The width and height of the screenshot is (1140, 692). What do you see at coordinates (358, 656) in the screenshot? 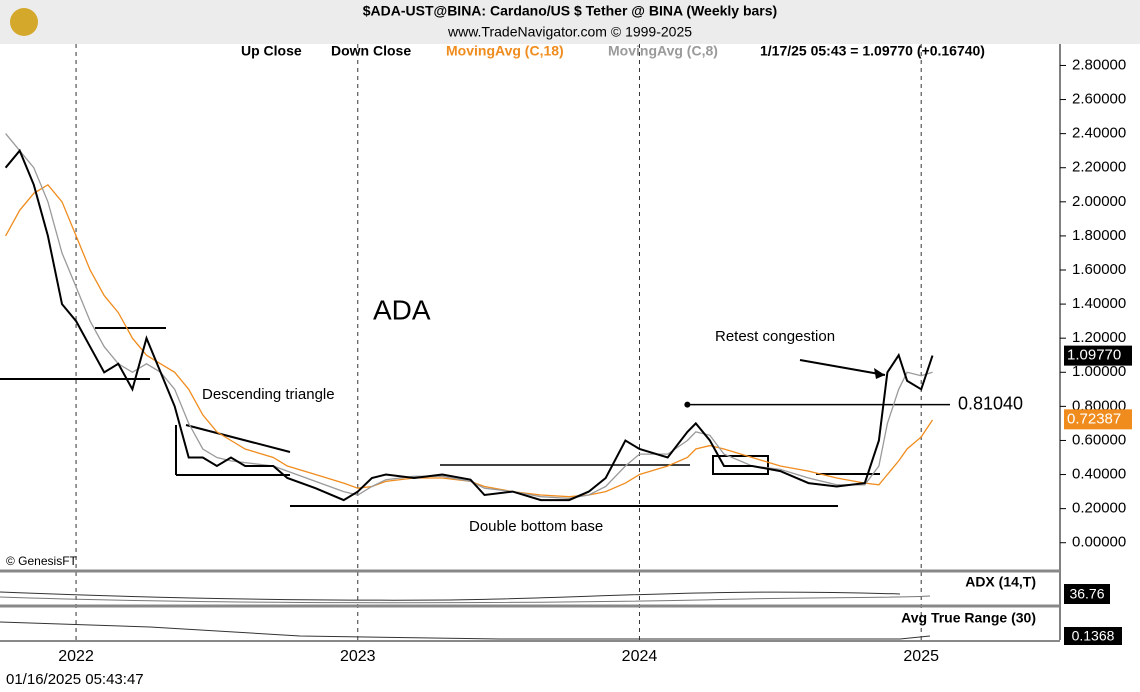
I see `x-tick-label: 2023` at bounding box center [358, 656].